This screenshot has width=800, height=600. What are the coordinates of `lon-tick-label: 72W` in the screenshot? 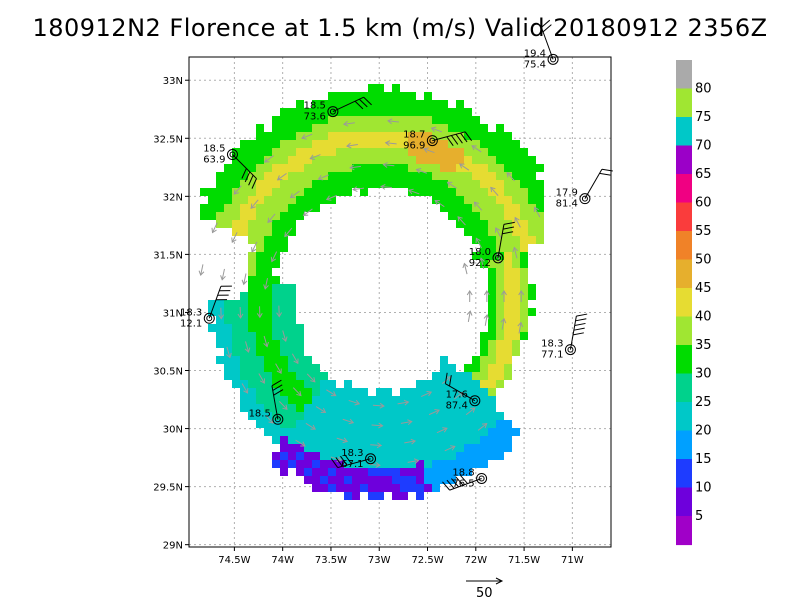 It's located at (475, 560).